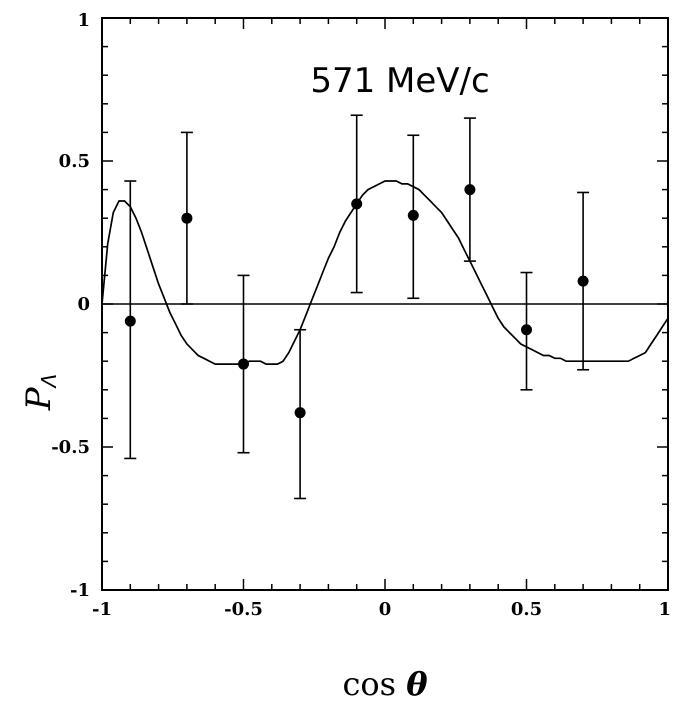 Image resolution: width=675 pixels, height=717 pixels. I want to click on x-tick-label: -1, so click(102, 609).